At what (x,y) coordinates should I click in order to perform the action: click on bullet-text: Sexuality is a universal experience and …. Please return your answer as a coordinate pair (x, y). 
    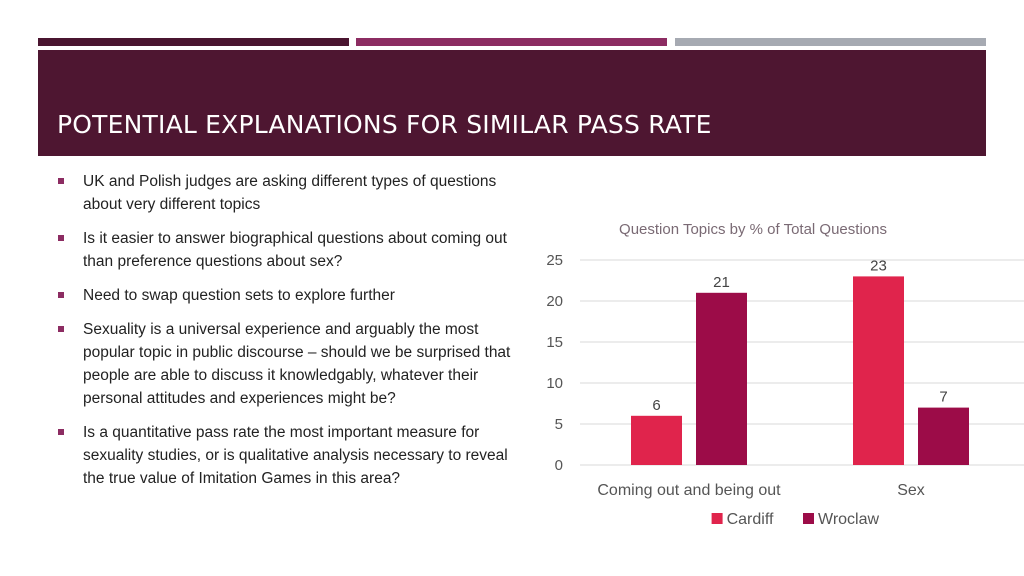
    Looking at the image, I should click on (297, 364).